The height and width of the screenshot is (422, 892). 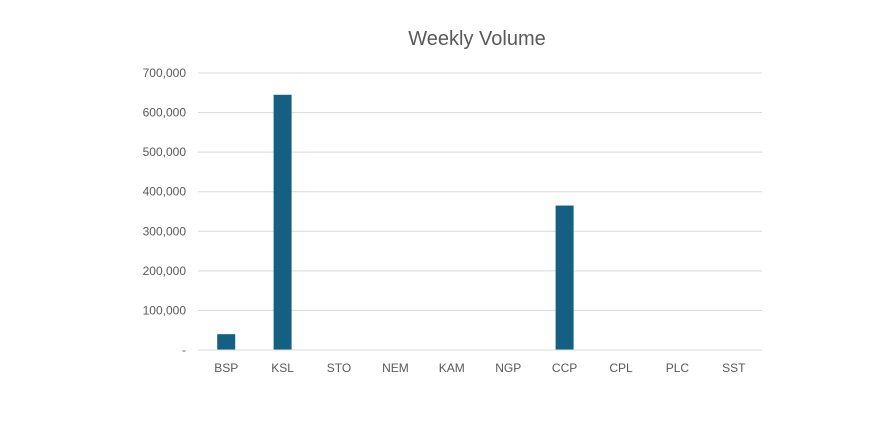 I want to click on y-tick-label: 200,000, so click(x=165, y=271).